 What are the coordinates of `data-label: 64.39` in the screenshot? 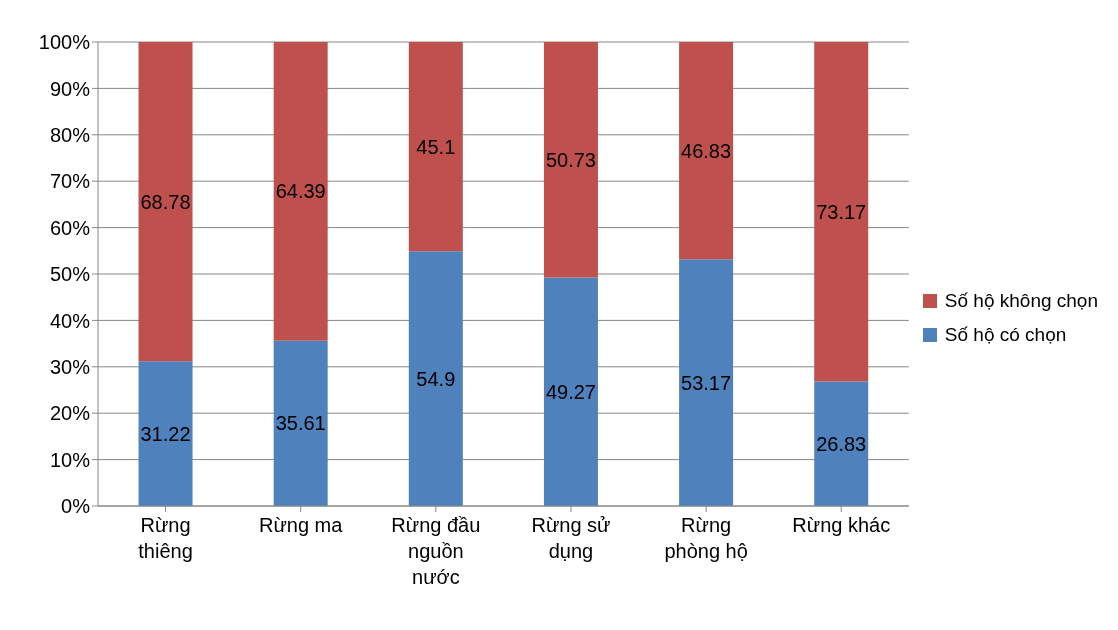 It's located at (300, 191).